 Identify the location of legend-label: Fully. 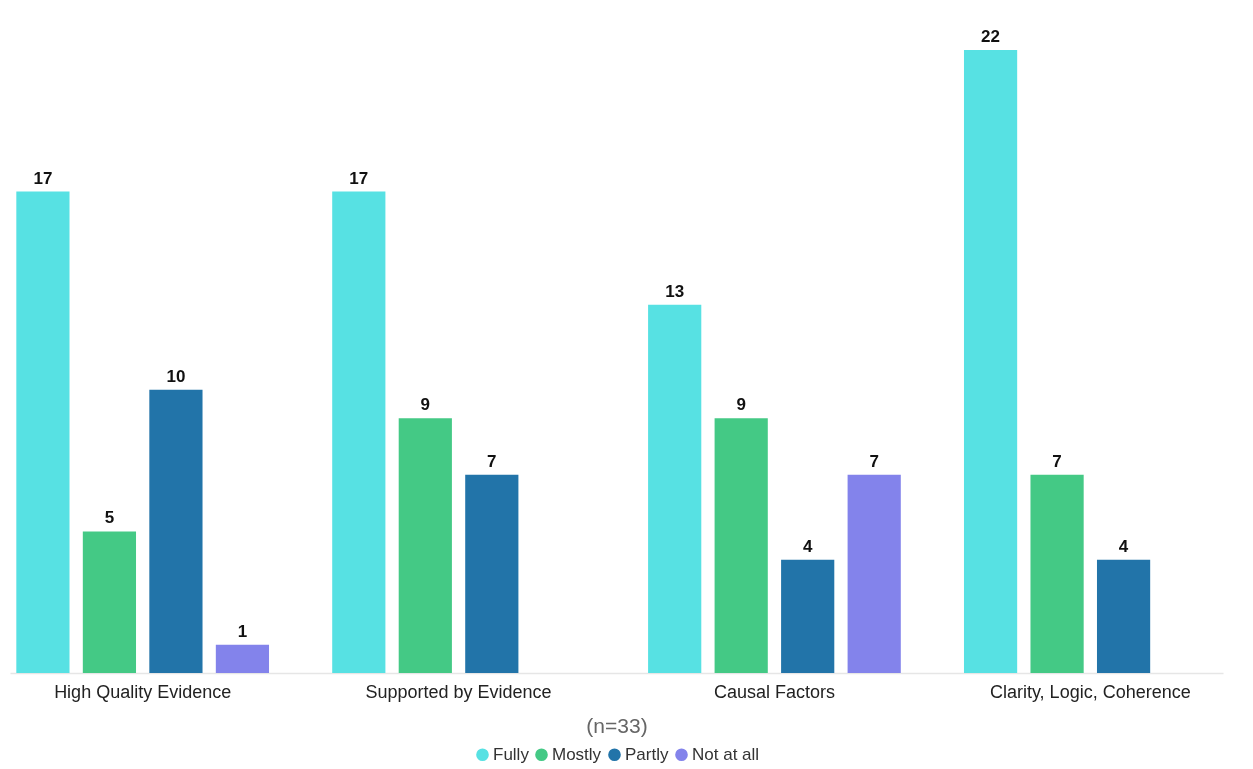
(511, 754).